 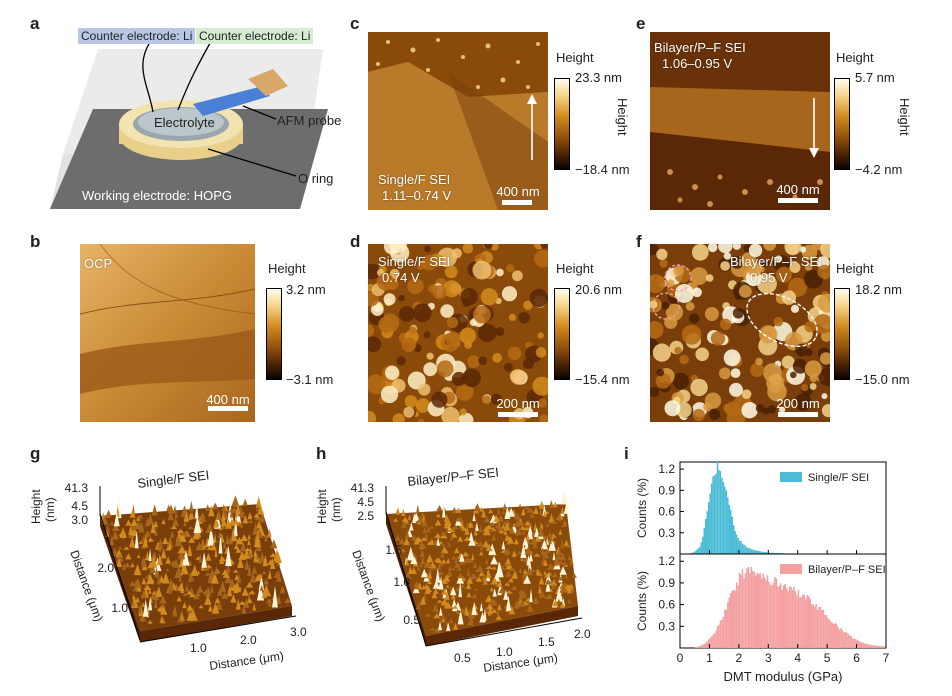 I want to click on panel-c-voltage: 1.11–0.74 V, so click(x=417, y=195).